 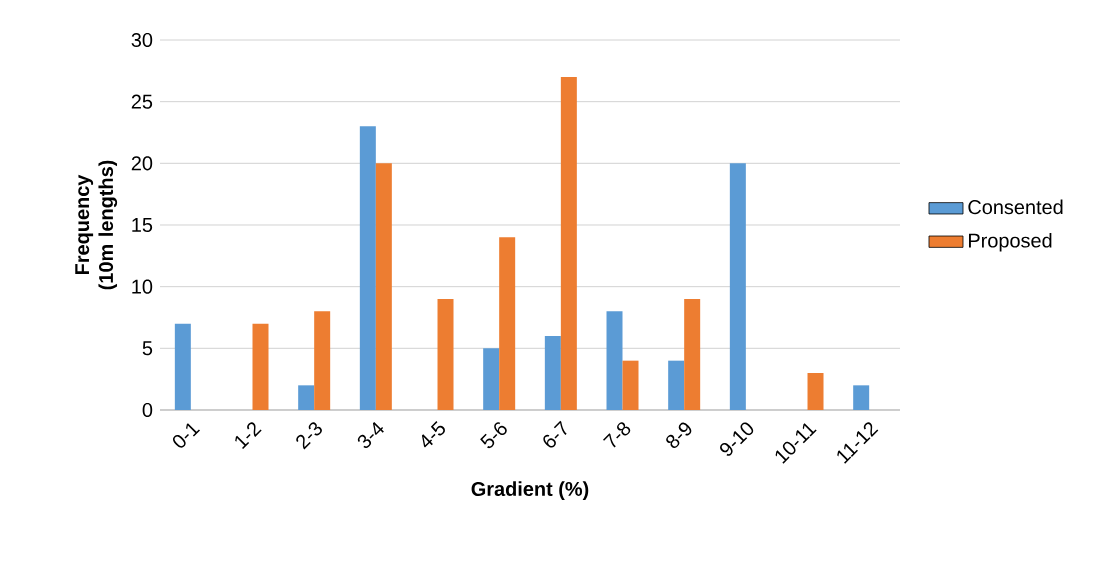 I want to click on x-axis-title: Gradient (%), so click(x=530, y=490).